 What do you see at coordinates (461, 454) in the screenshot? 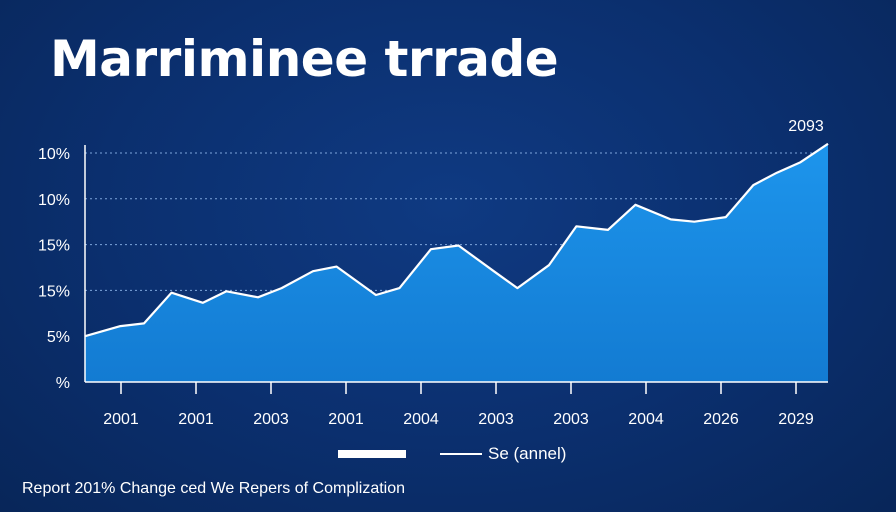
I see `legend-swatch-thin` at bounding box center [461, 454].